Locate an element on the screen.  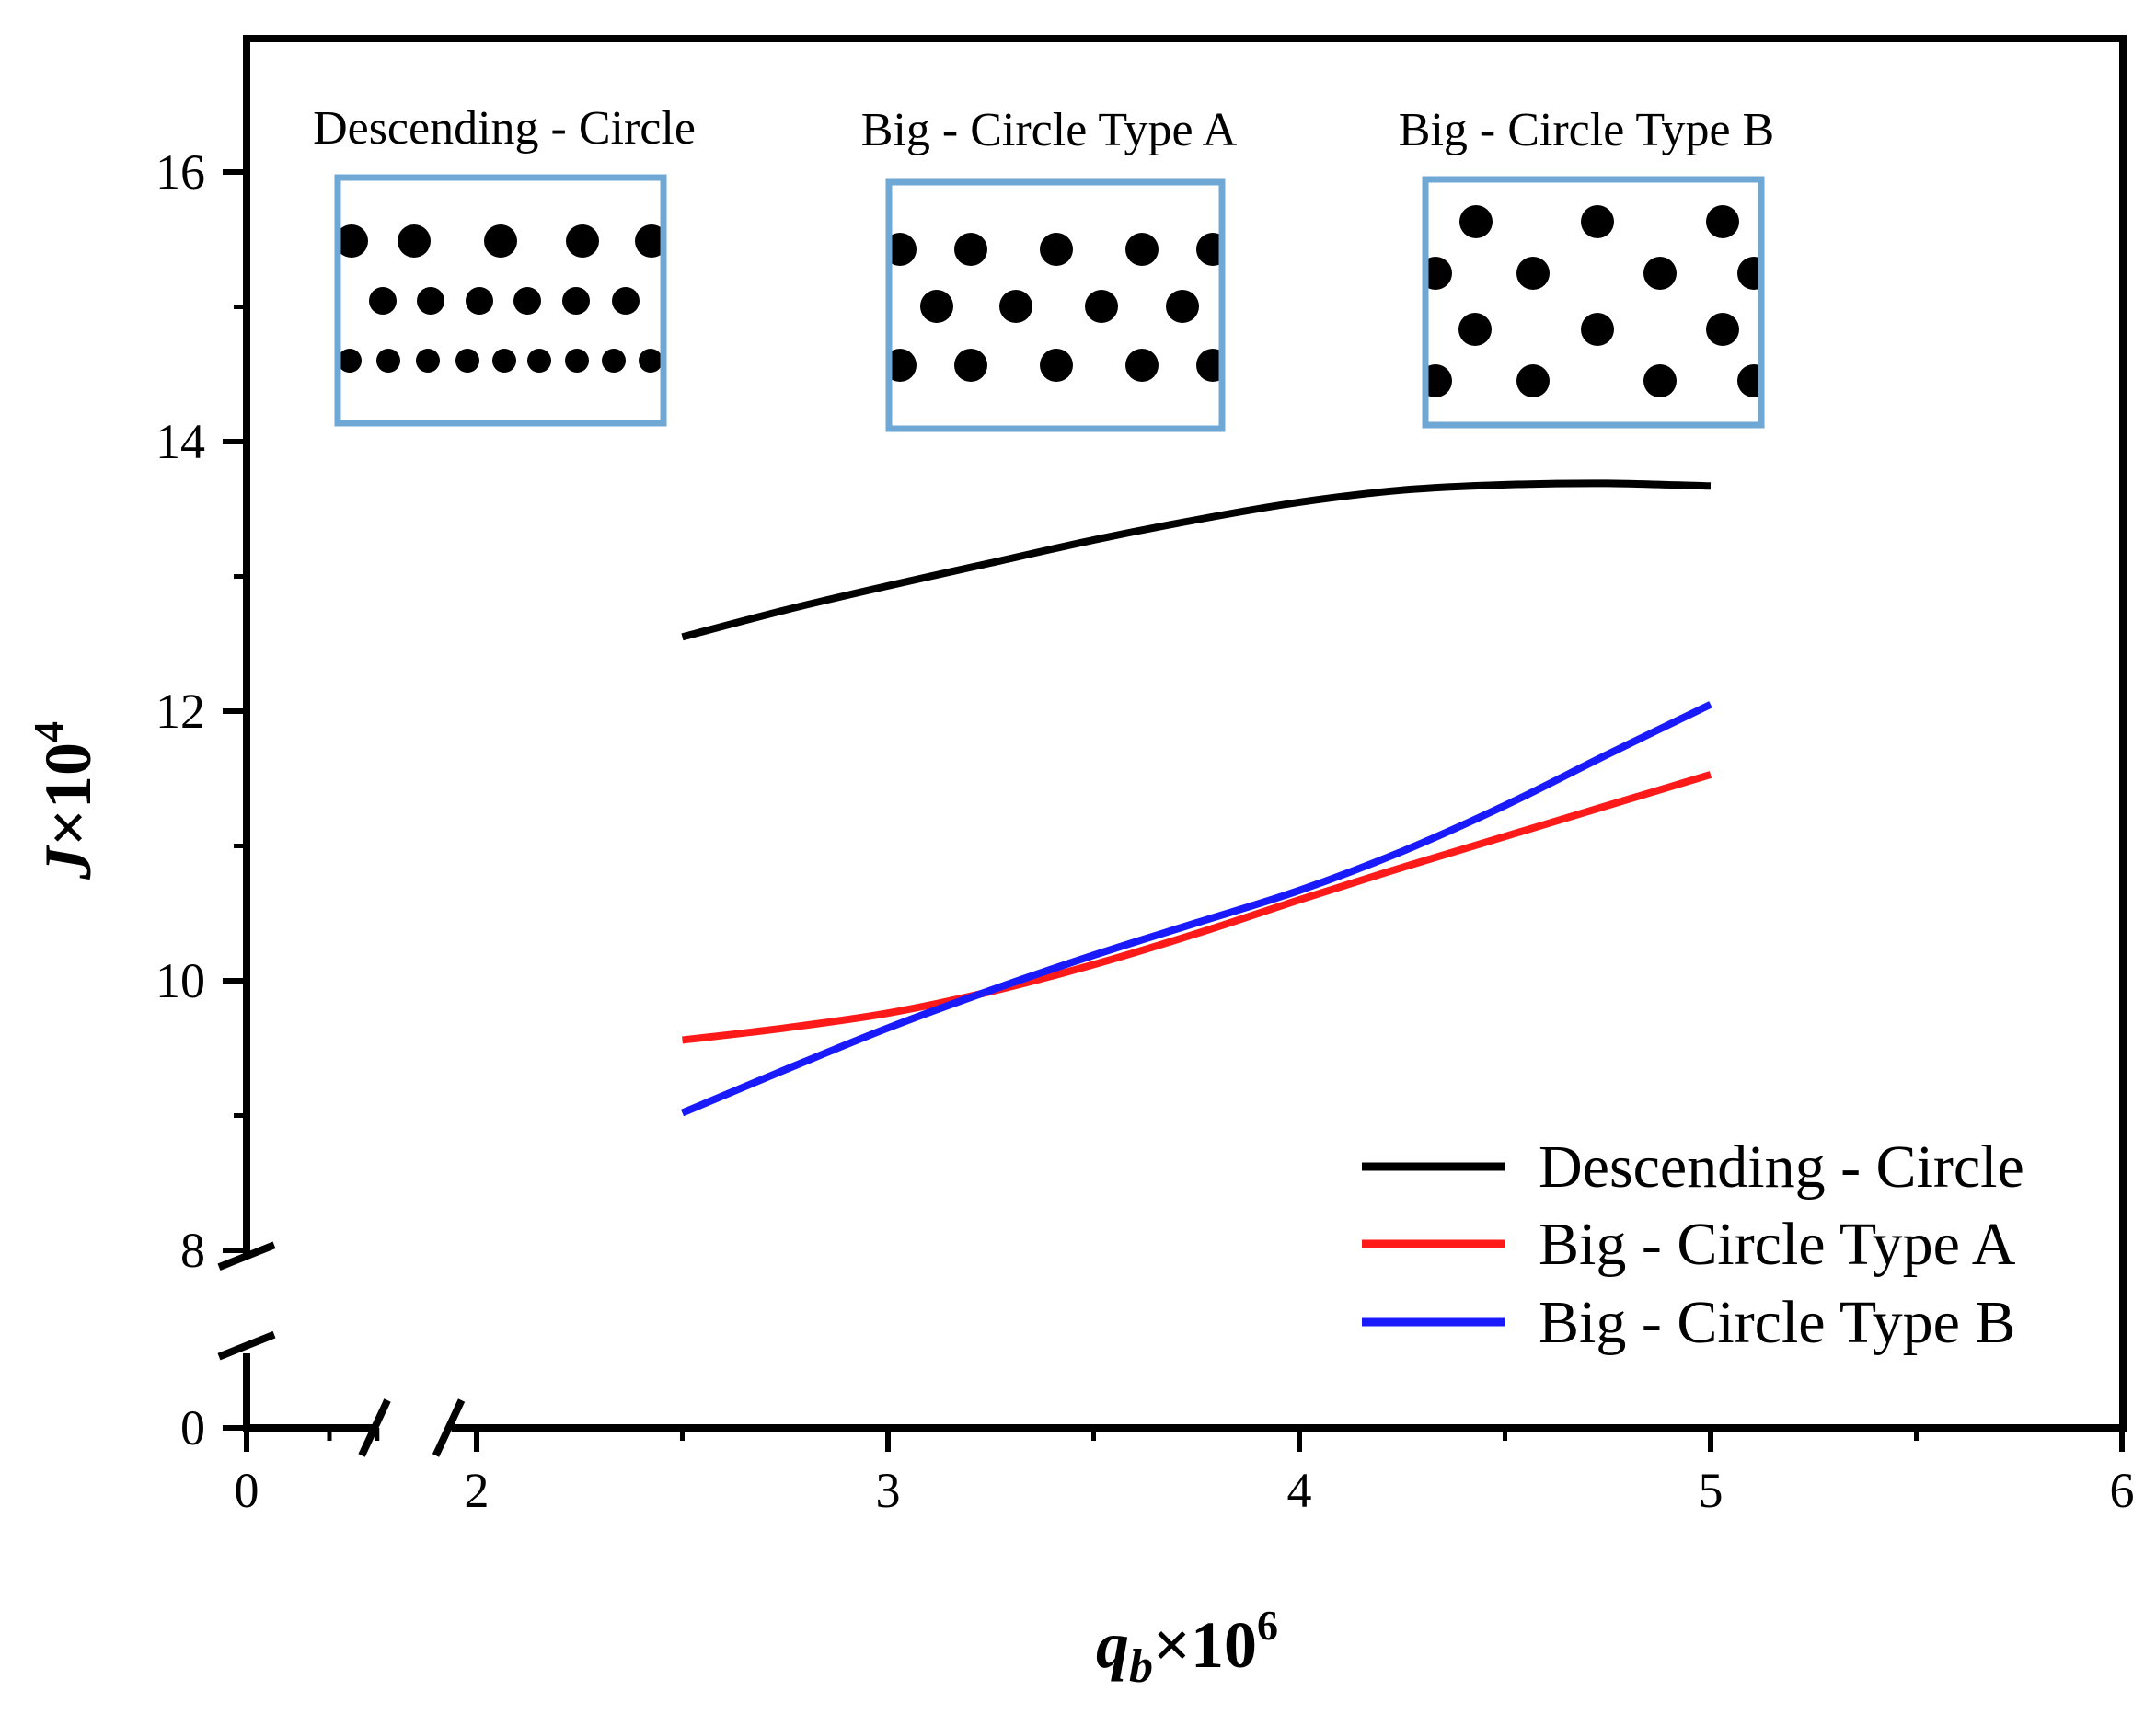
inset-descending-circle: Descending - Circle is located at coordinates (504, 264).